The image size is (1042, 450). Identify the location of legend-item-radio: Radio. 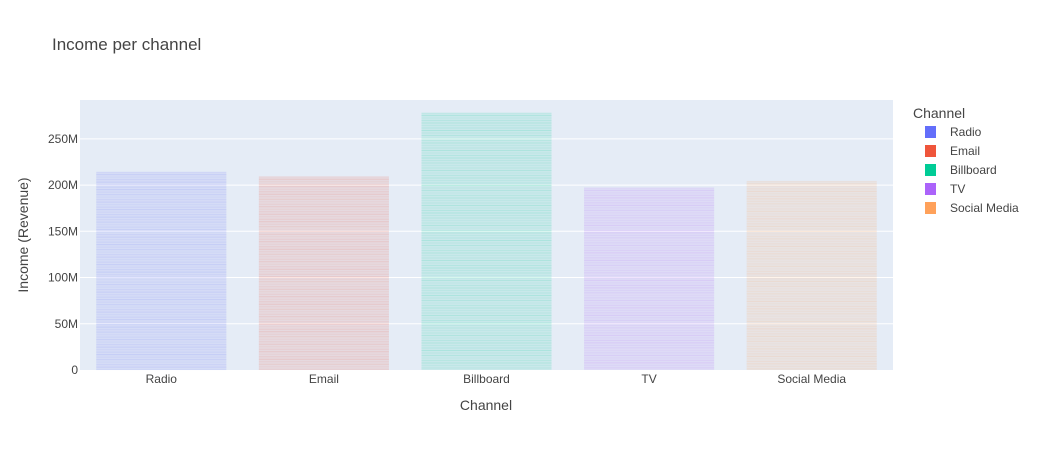
(953, 132).